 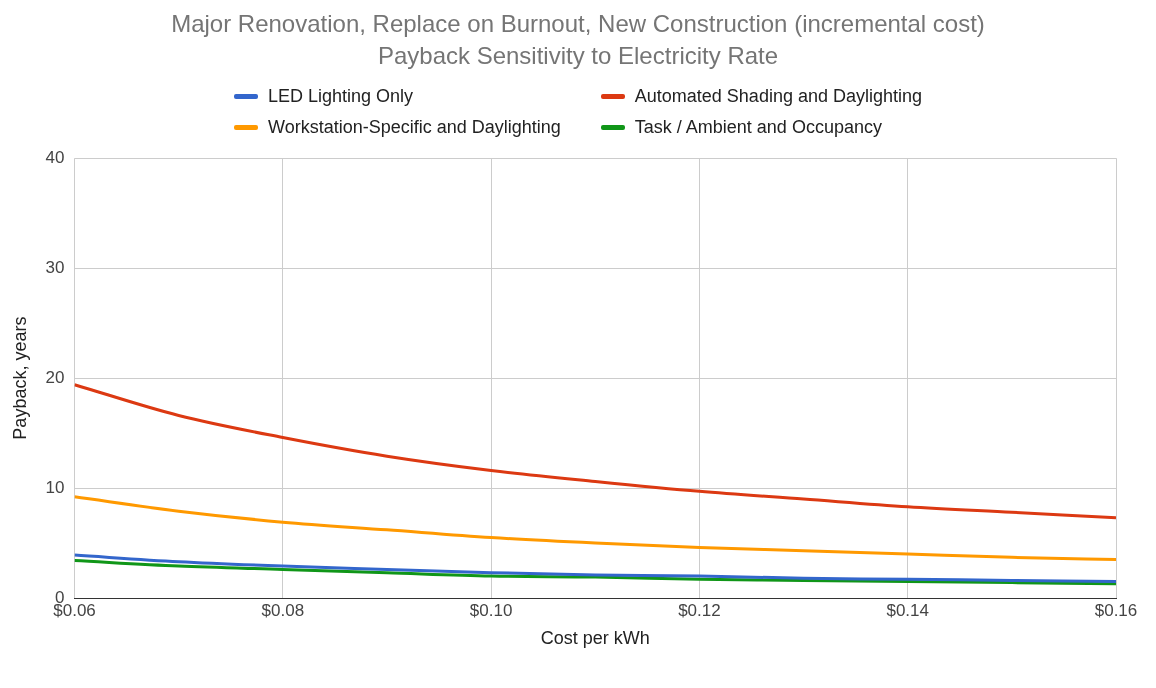 I want to click on x-tick-label: $0.16, so click(x=1116, y=610).